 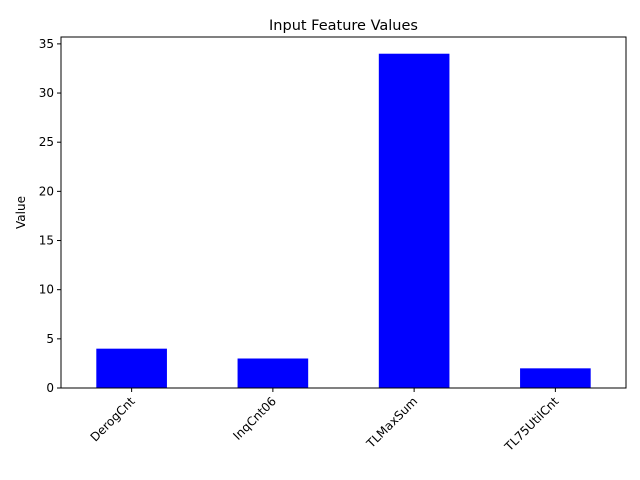 What do you see at coordinates (46, 290) in the screenshot?
I see `y-tick-label: 10` at bounding box center [46, 290].